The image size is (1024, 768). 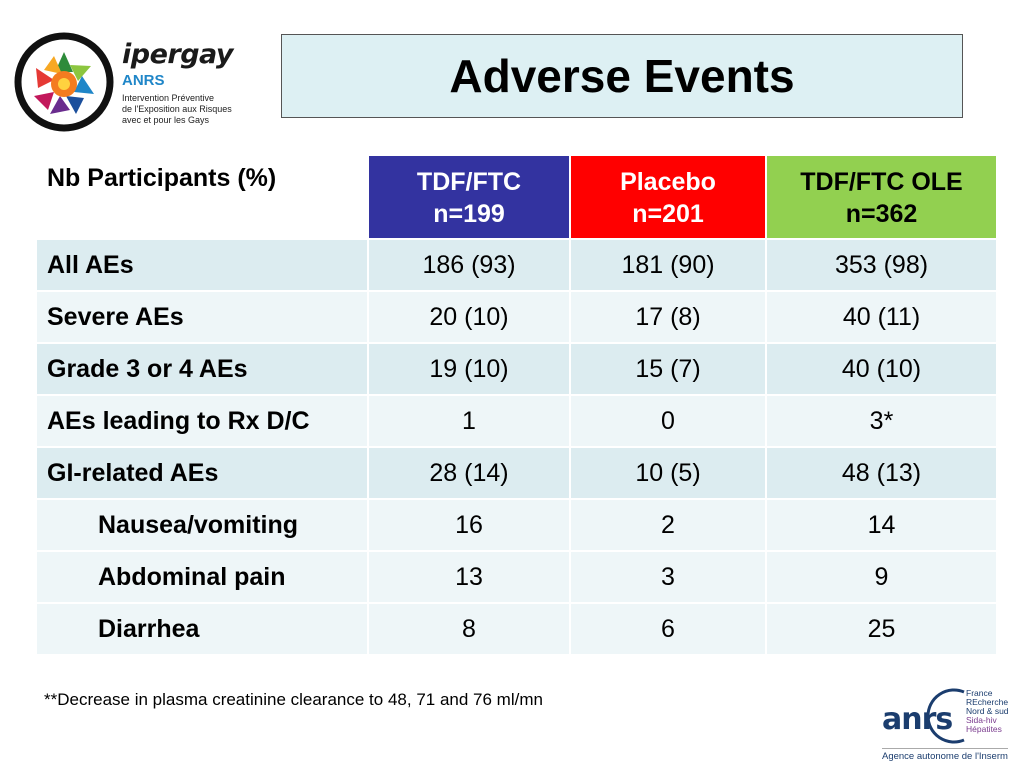 What do you see at coordinates (202, 421) in the screenshot?
I see `row-label: AEs leading to Rx D/C` at bounding box center [202, 421].